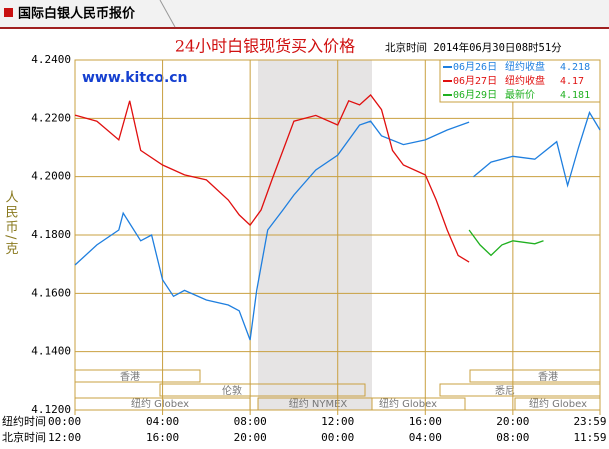 The image size is (609, 449). I want to click on chart-subtitle: 北京时间 2014年06月30日08时51分, so click(473, 47).